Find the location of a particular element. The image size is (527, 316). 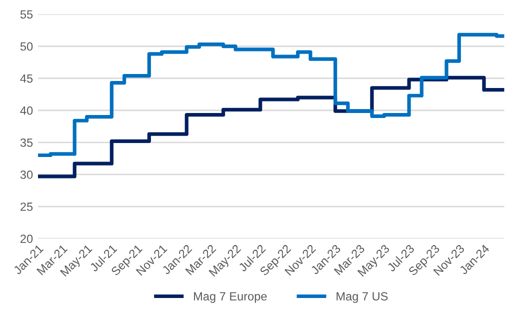

y-tick-label: 55 is located at coordinates (26, 14).